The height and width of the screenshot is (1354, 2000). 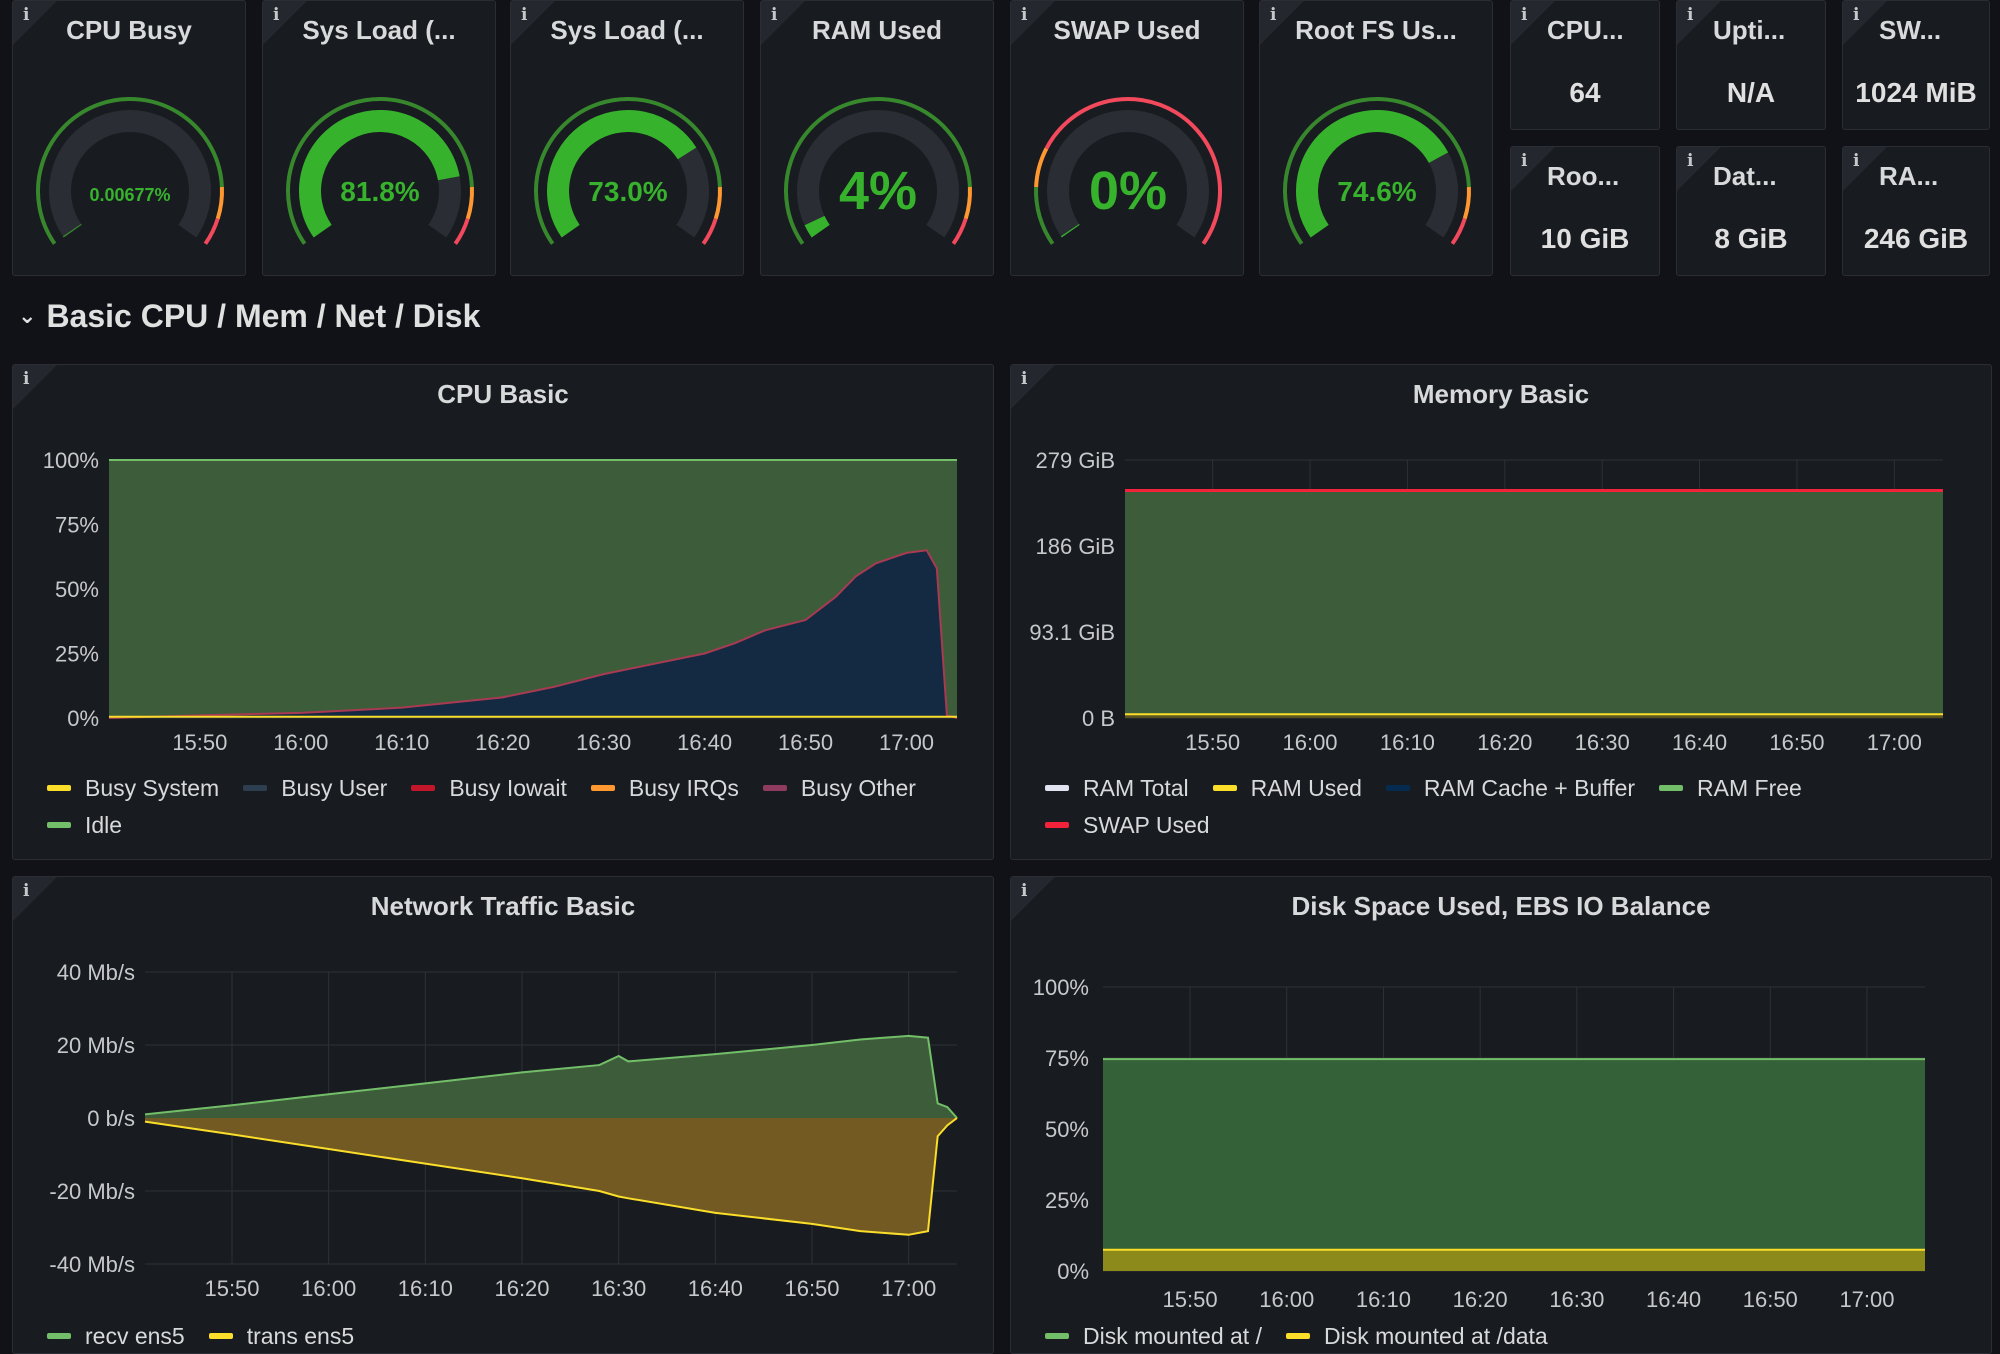 I want to click on legend-item: Busy IRQs, so click(x=664, y=788).